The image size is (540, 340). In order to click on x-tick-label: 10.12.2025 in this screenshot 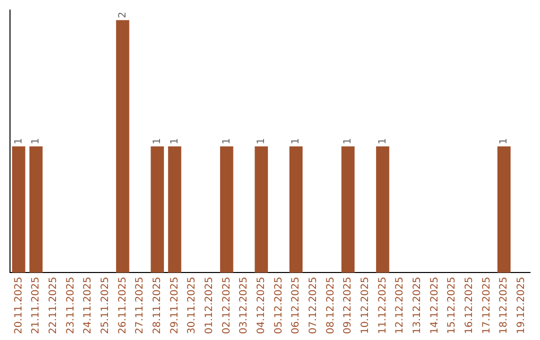, I will do `click(365, 305)`.